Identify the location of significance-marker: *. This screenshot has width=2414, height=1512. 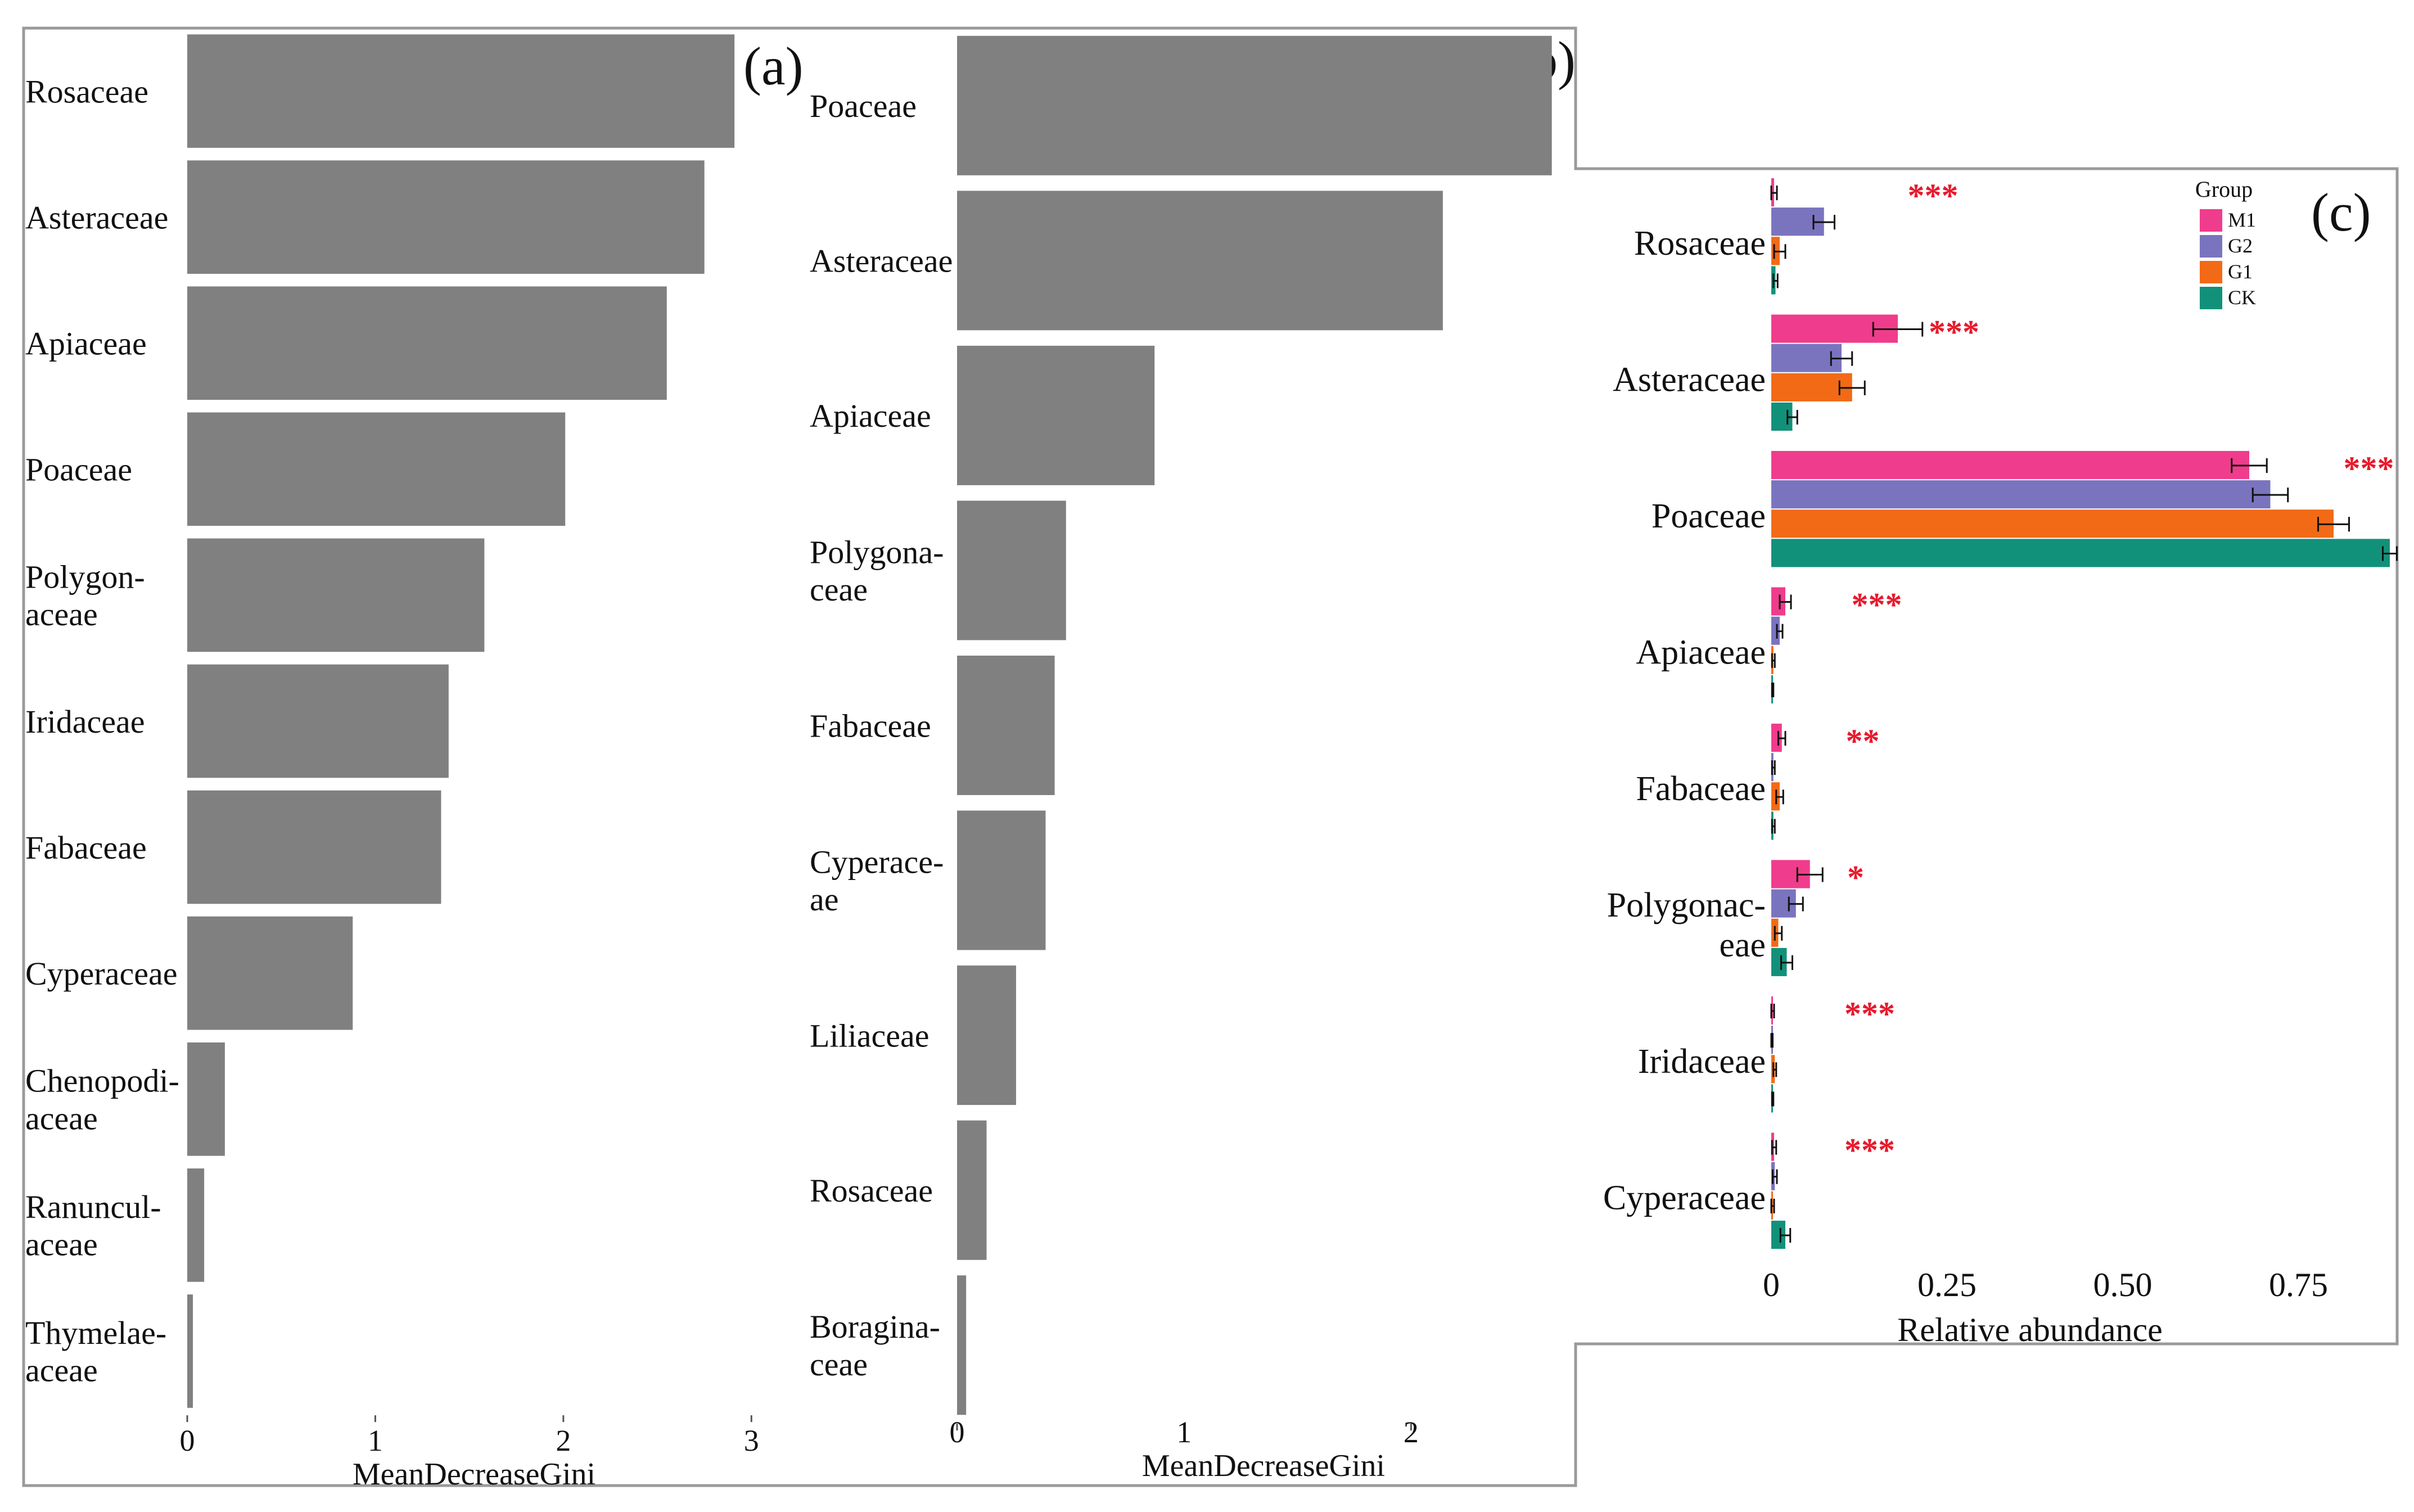
(1856, 877).